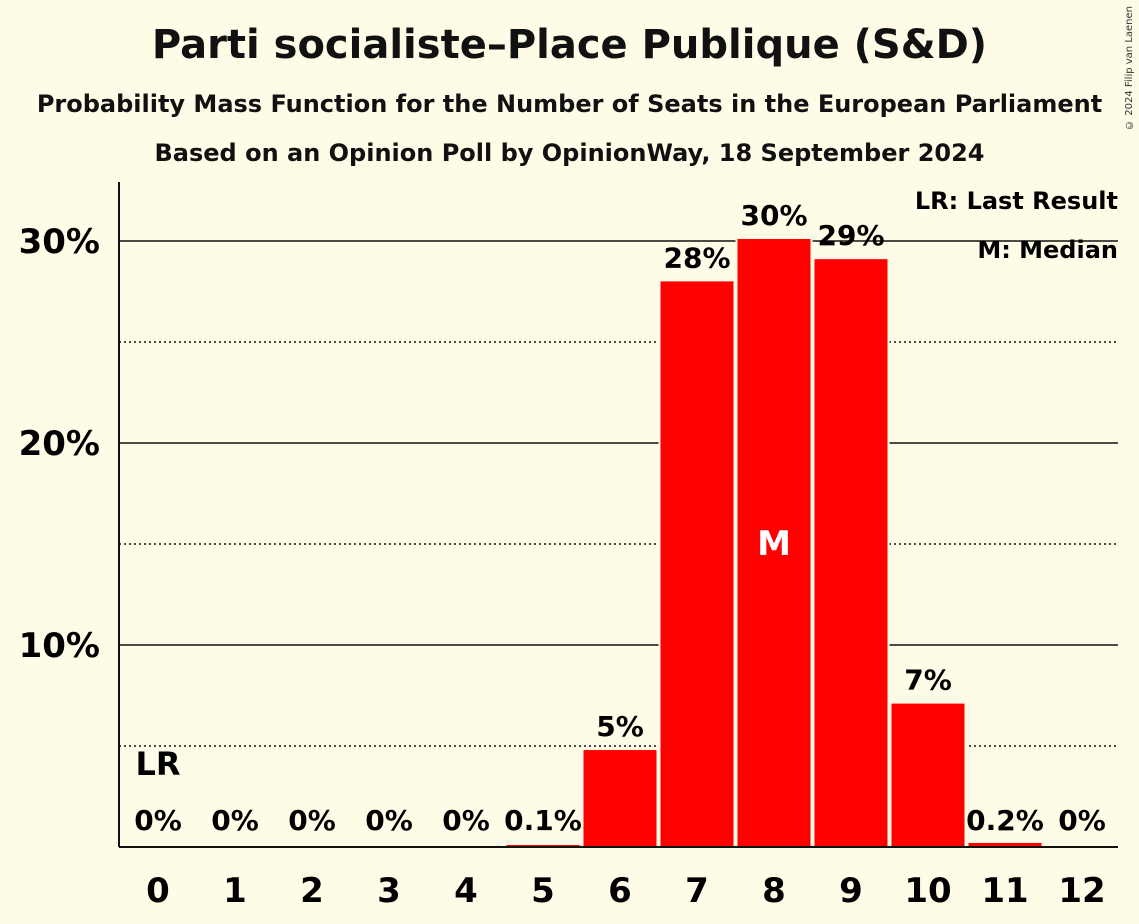 Image resolution: width=1139 pixels, height=924 pixels. I want to click on x-tick-label: 0, so click(158, 891).